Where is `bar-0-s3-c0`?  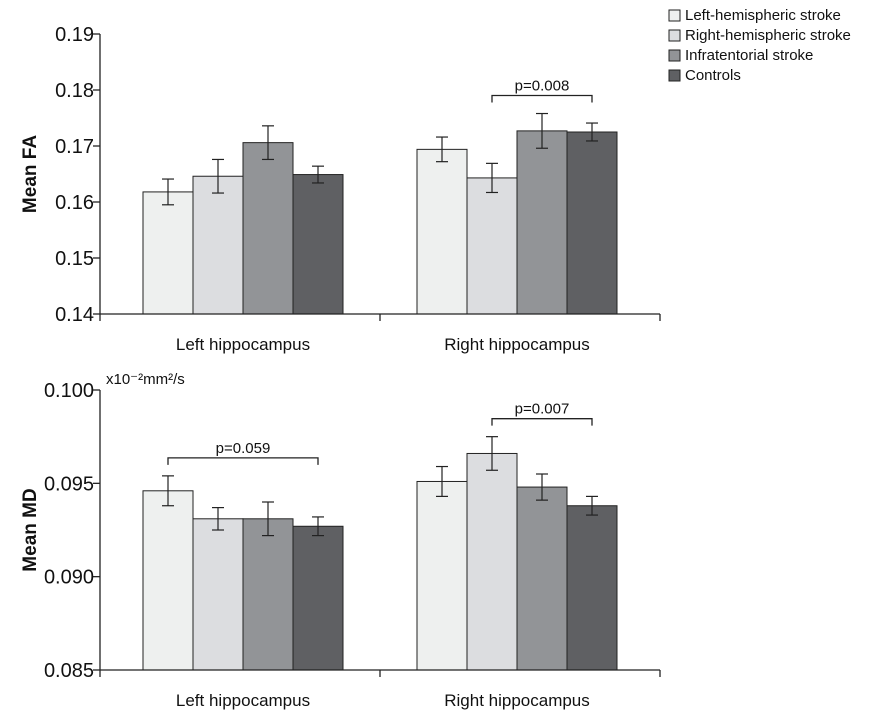
bar-0-s3-c0 is located at coordinates (318, 244).